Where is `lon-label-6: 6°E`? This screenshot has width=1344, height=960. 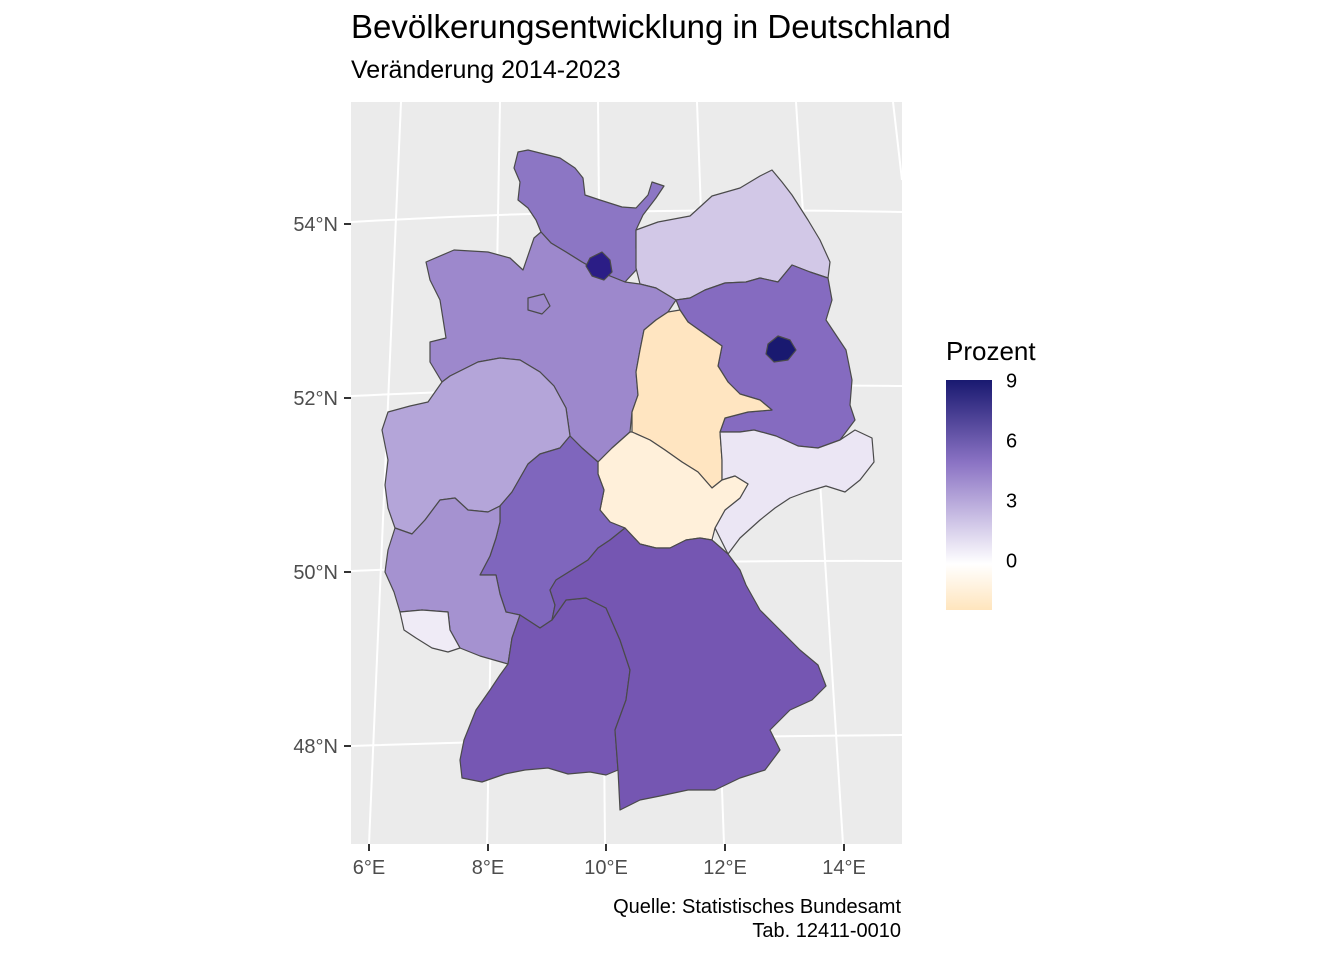
lon-label-6: 6°E is located at coordinates (369, 868).